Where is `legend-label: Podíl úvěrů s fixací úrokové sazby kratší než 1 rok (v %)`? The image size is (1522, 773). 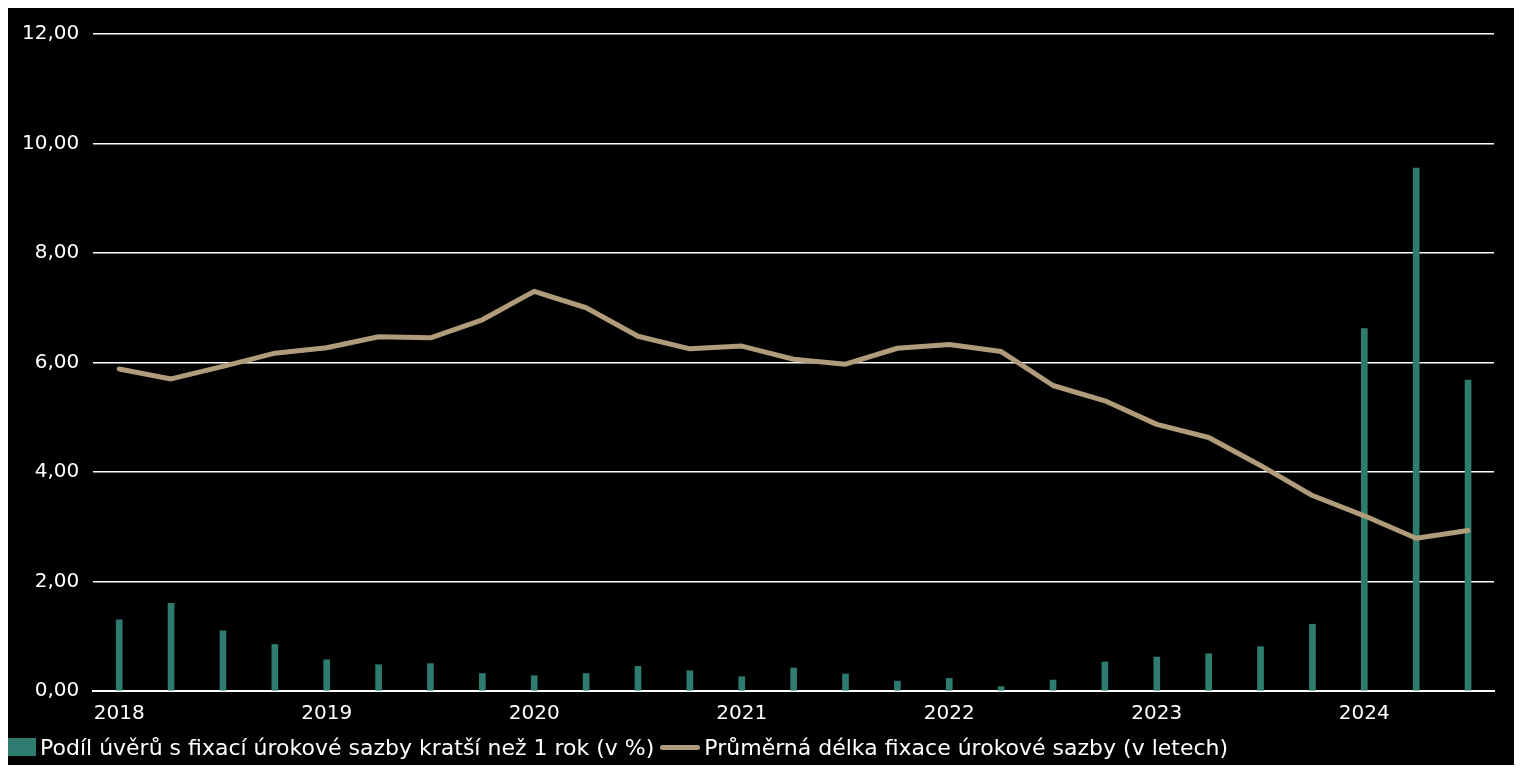 legend-label: Podíl úvěrů s fixací úrokové sazby kratší než 1 rok (v %) is located at coordinates (347, 747).